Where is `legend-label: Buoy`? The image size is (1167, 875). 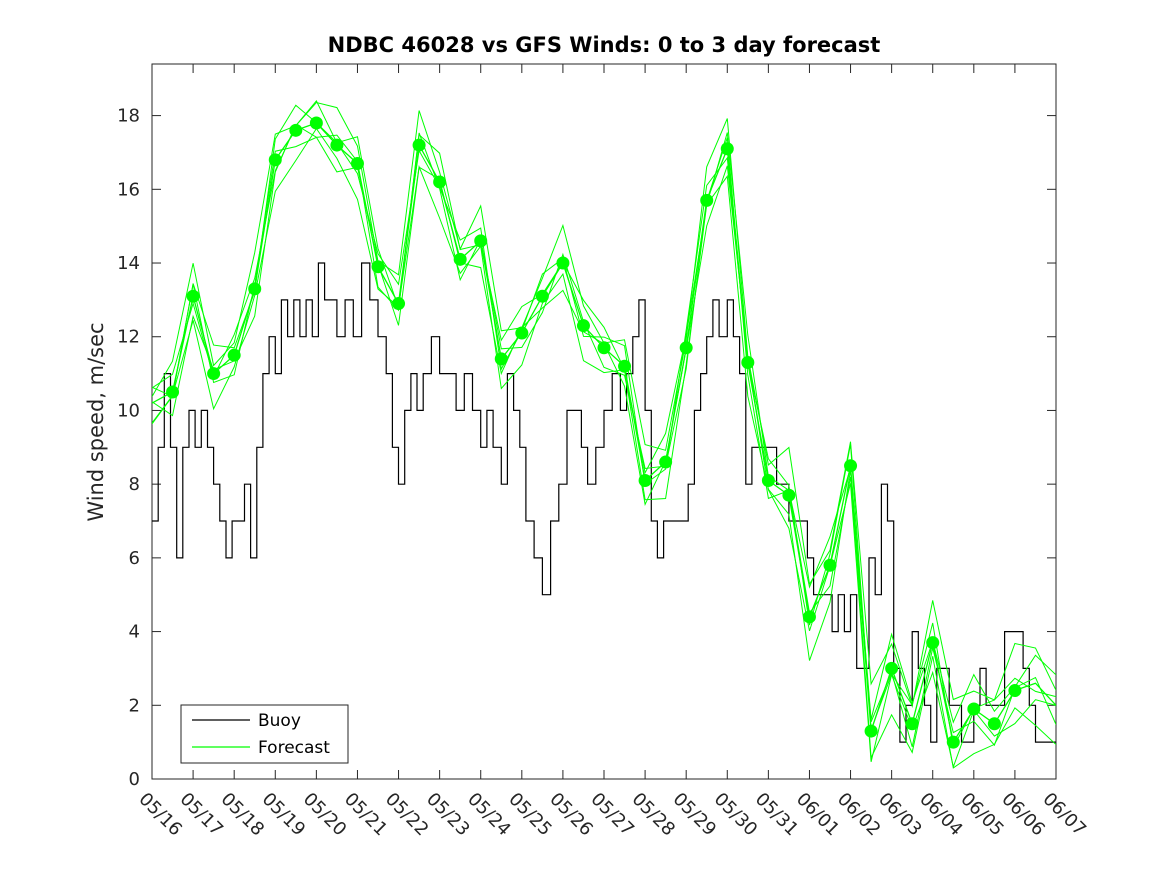
legend-label: Buoy is located at coordinates (279, 721).